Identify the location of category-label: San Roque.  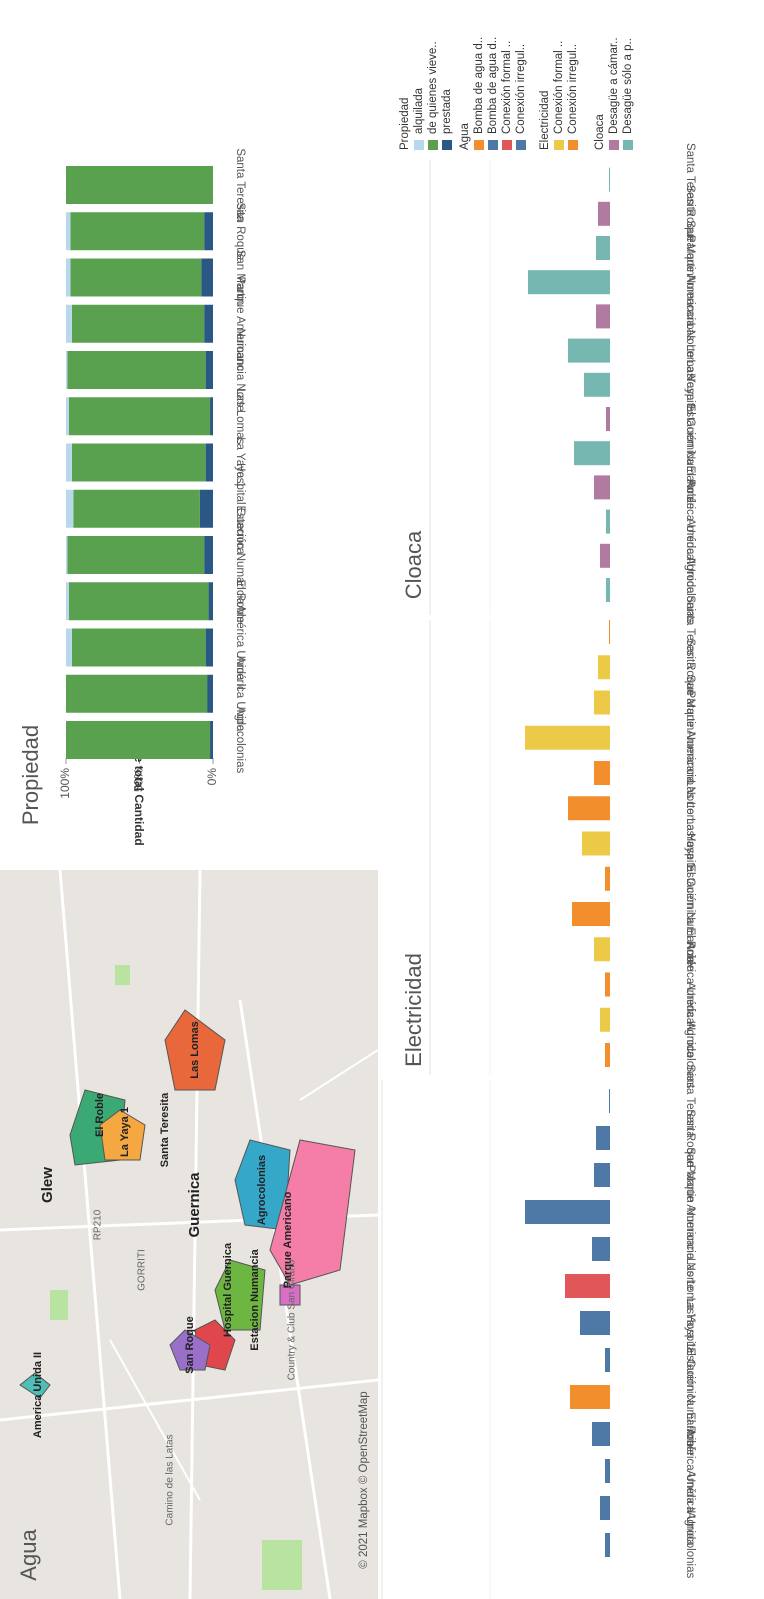
(690, 667).